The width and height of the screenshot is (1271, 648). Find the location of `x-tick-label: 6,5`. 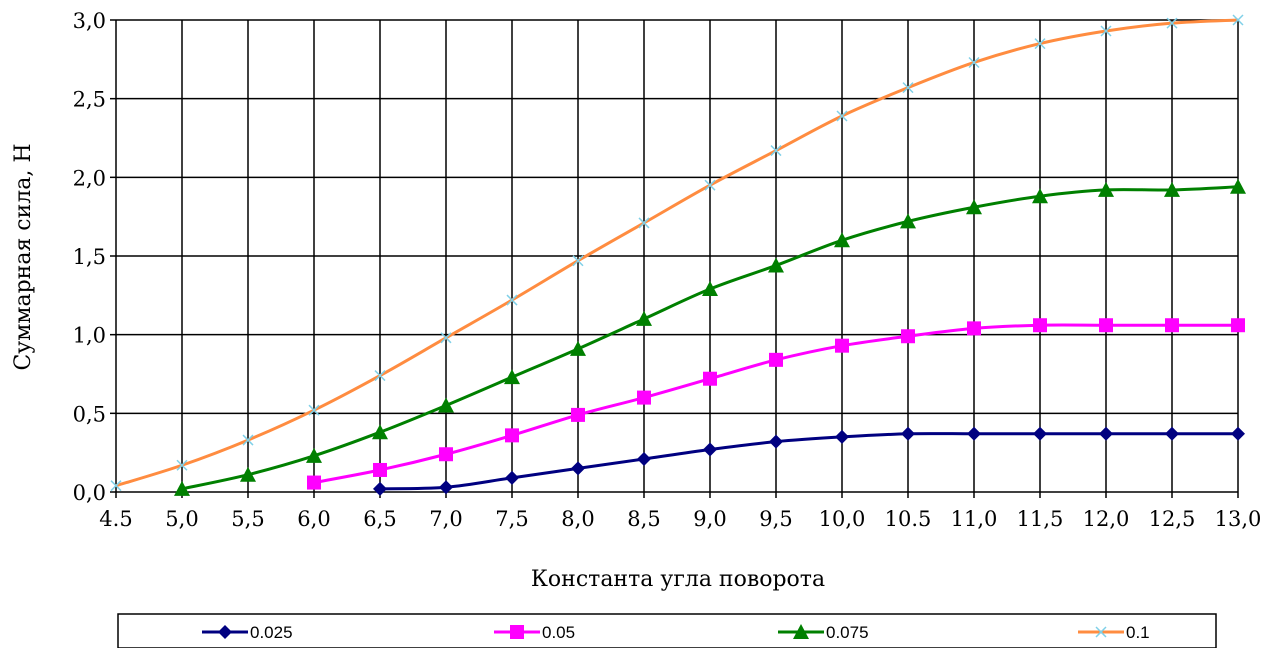

x-tick-label: 6,5 is located at coordinates (379, 519).